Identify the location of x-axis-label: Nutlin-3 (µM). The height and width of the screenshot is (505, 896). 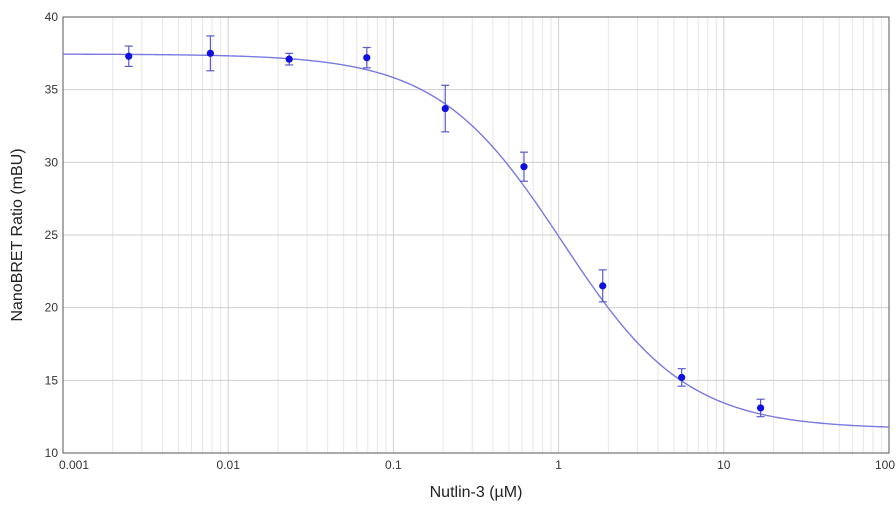
(476, 492).